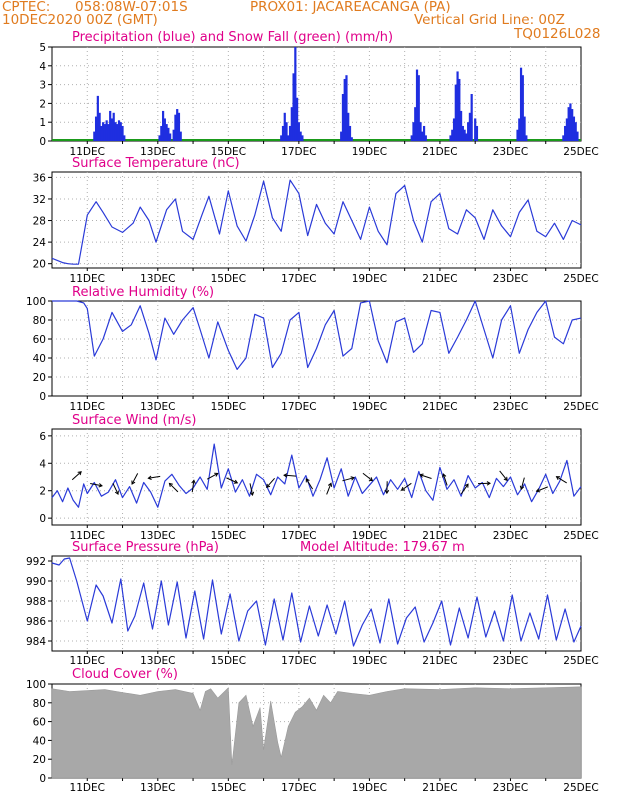 This screenshot has width=618, height=800. Describe the element at coordinates (87, 661) in the screenshot. I see `pres-xtick-label: 11DEC` at that location.